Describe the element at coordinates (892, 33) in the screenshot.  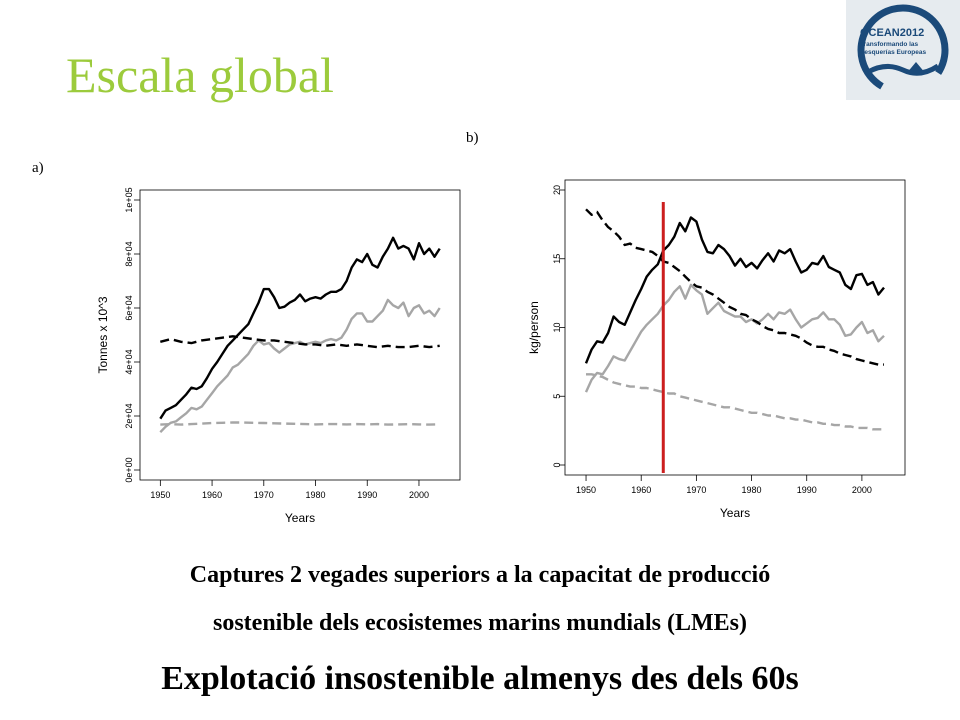
I see `logo-text-main: OCEAN2012` at that location.